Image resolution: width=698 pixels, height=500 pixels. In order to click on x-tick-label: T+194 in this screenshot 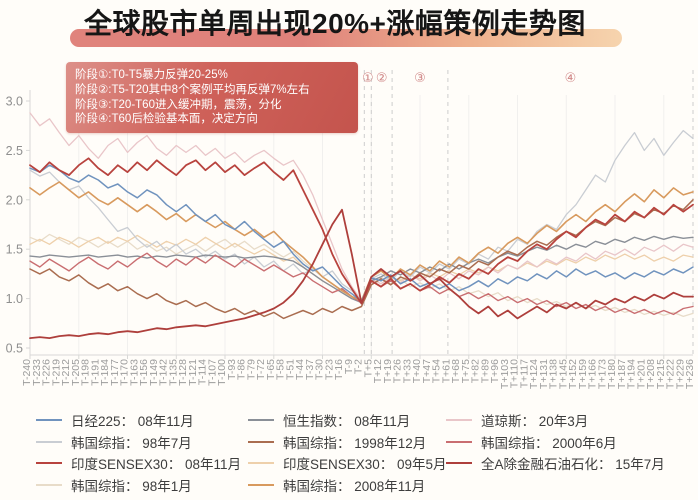, I will do `click(632, 374)`.